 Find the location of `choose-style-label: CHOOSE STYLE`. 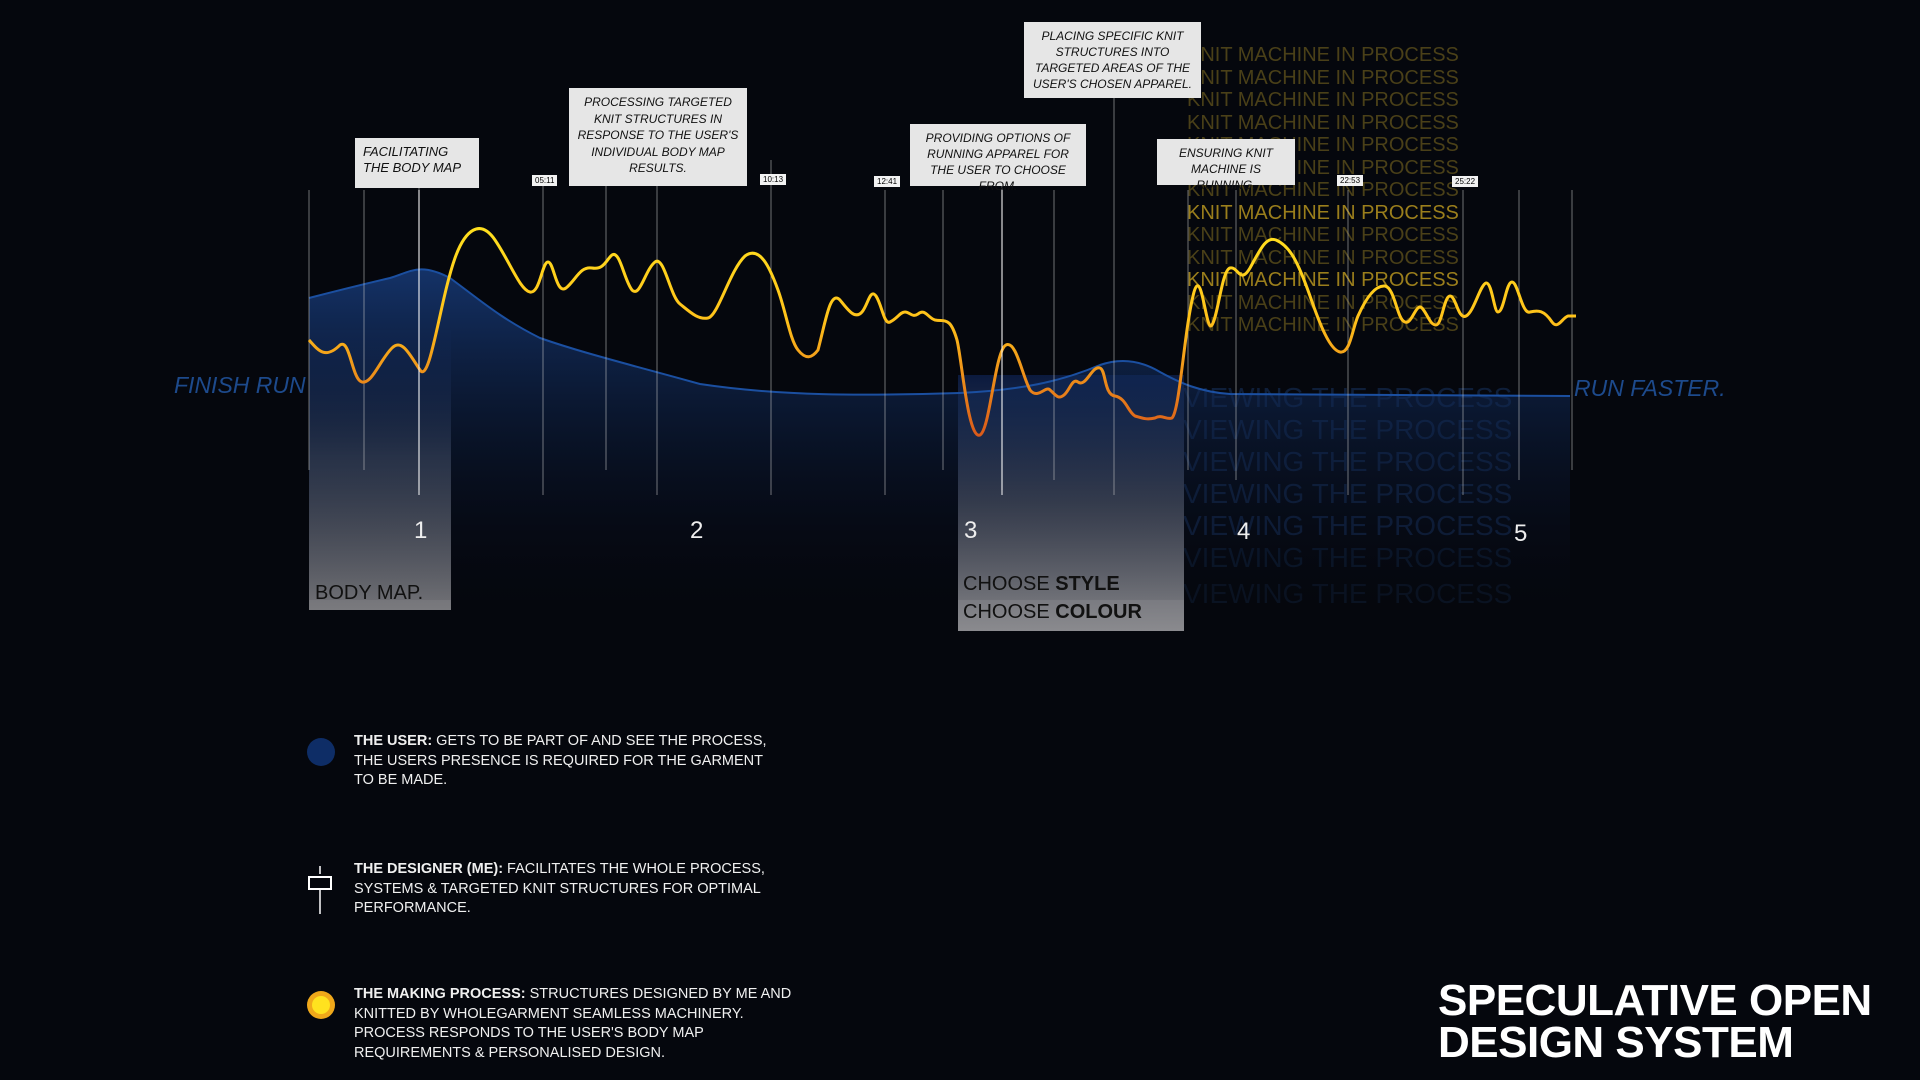

choose-style-label: CHOOSE STYLE is located at coordinates (1041, 584).